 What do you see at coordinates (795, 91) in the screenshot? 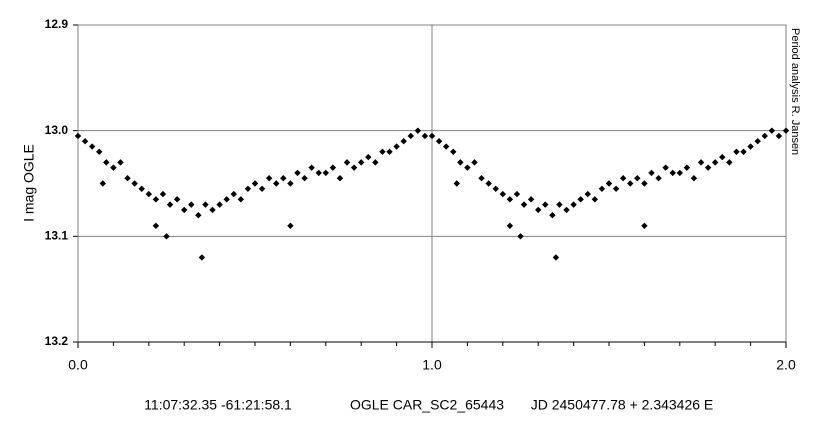
I see `side-note: Period analysis R. Jansen` at bounding box center [795, 91].